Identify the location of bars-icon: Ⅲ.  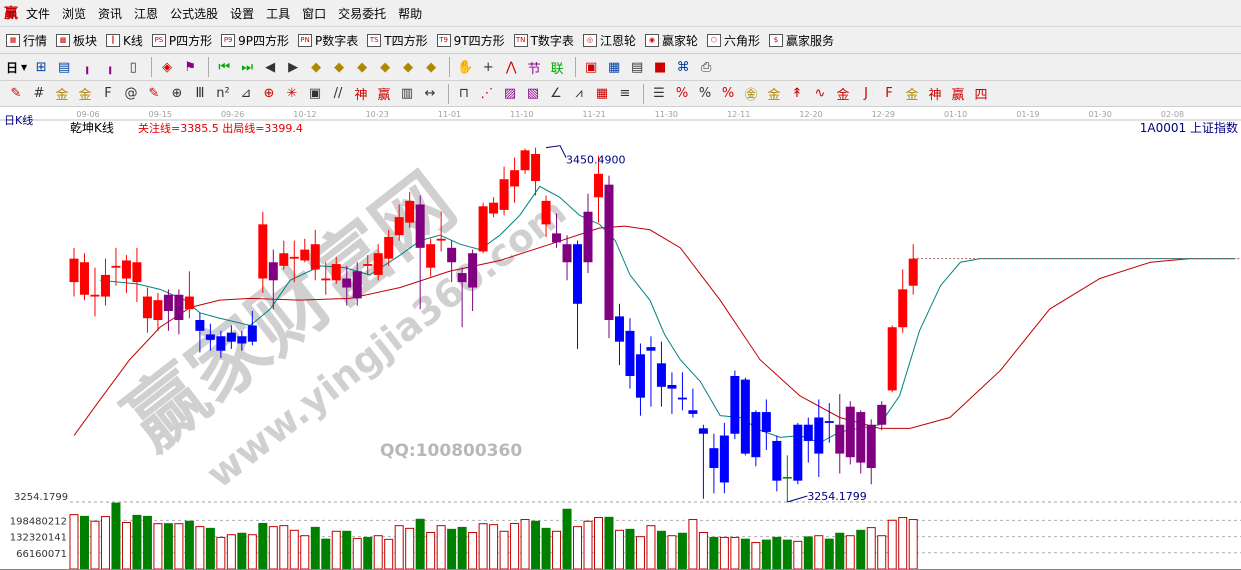
(200, 93).